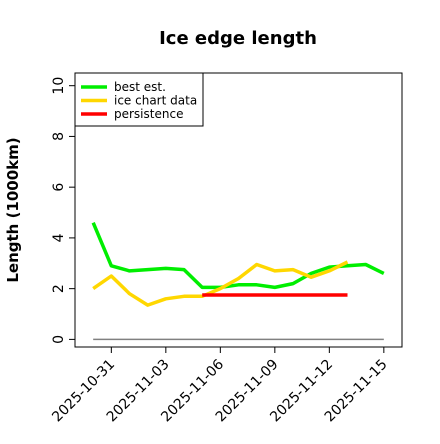 This screenshot has width=440, height=444. Describe the element at coordinates (13, 209) in the screenshot. I see `y-axis-label: Length (1000km)` at that location.